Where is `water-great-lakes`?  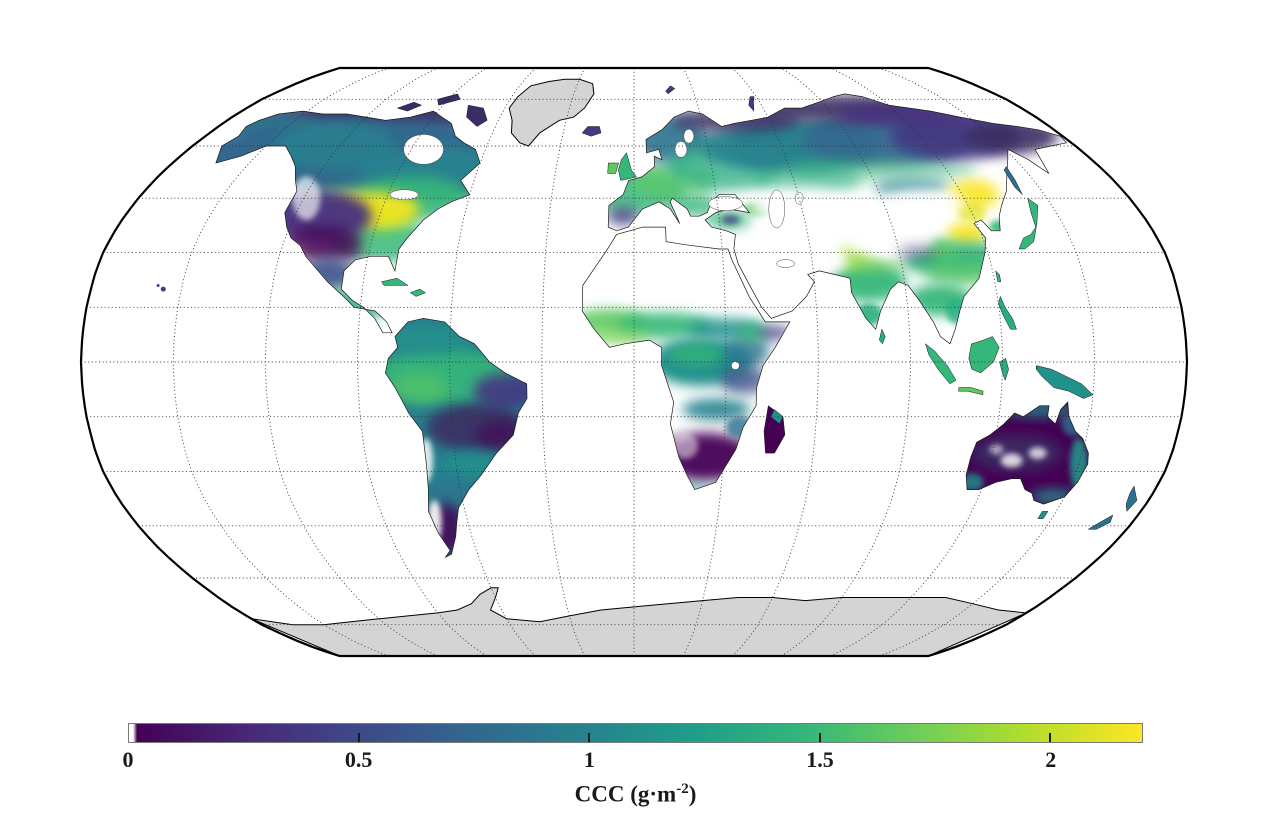 water-great-lakes is located at coordinates (404, 194).